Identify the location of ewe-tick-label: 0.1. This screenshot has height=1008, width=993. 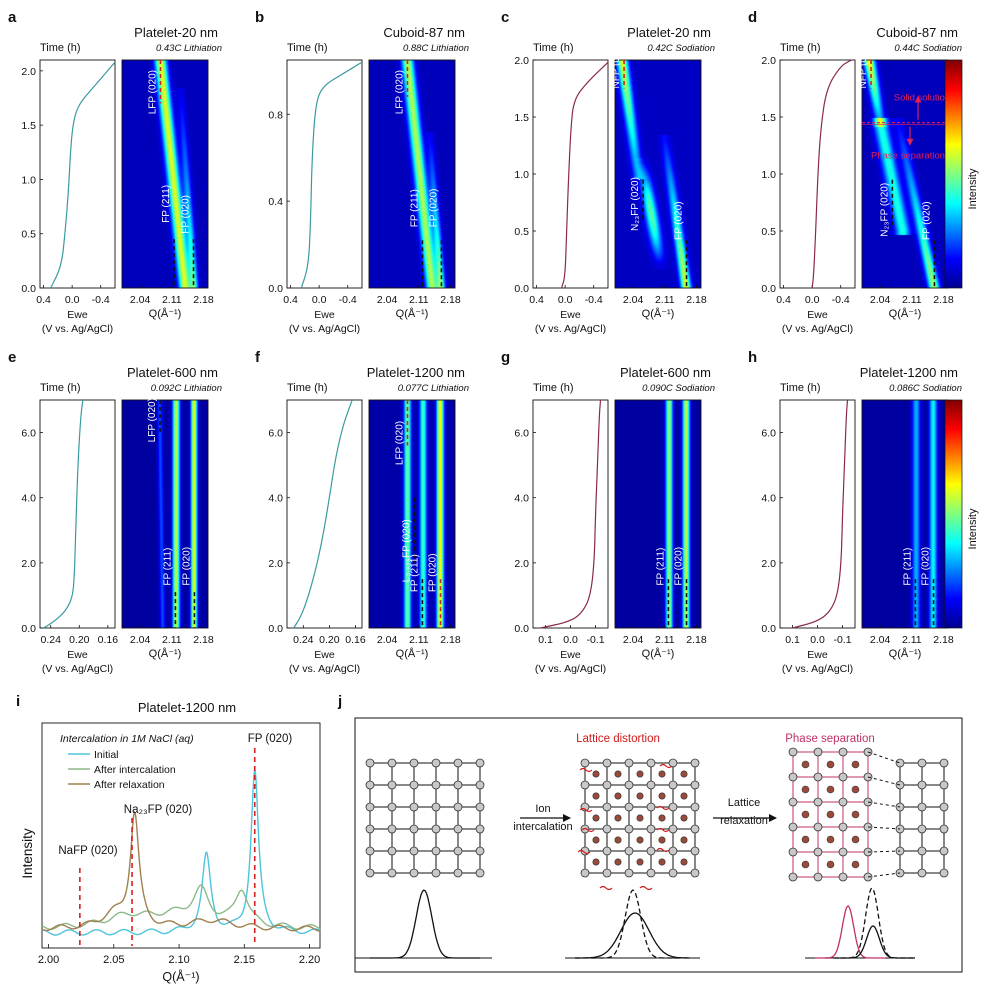
(792, 640).